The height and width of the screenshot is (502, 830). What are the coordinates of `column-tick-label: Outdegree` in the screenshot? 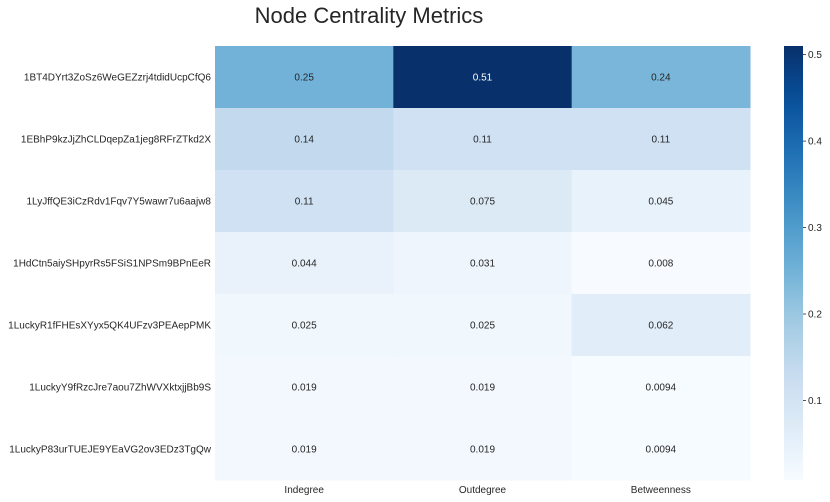 It's located at (483, 490).